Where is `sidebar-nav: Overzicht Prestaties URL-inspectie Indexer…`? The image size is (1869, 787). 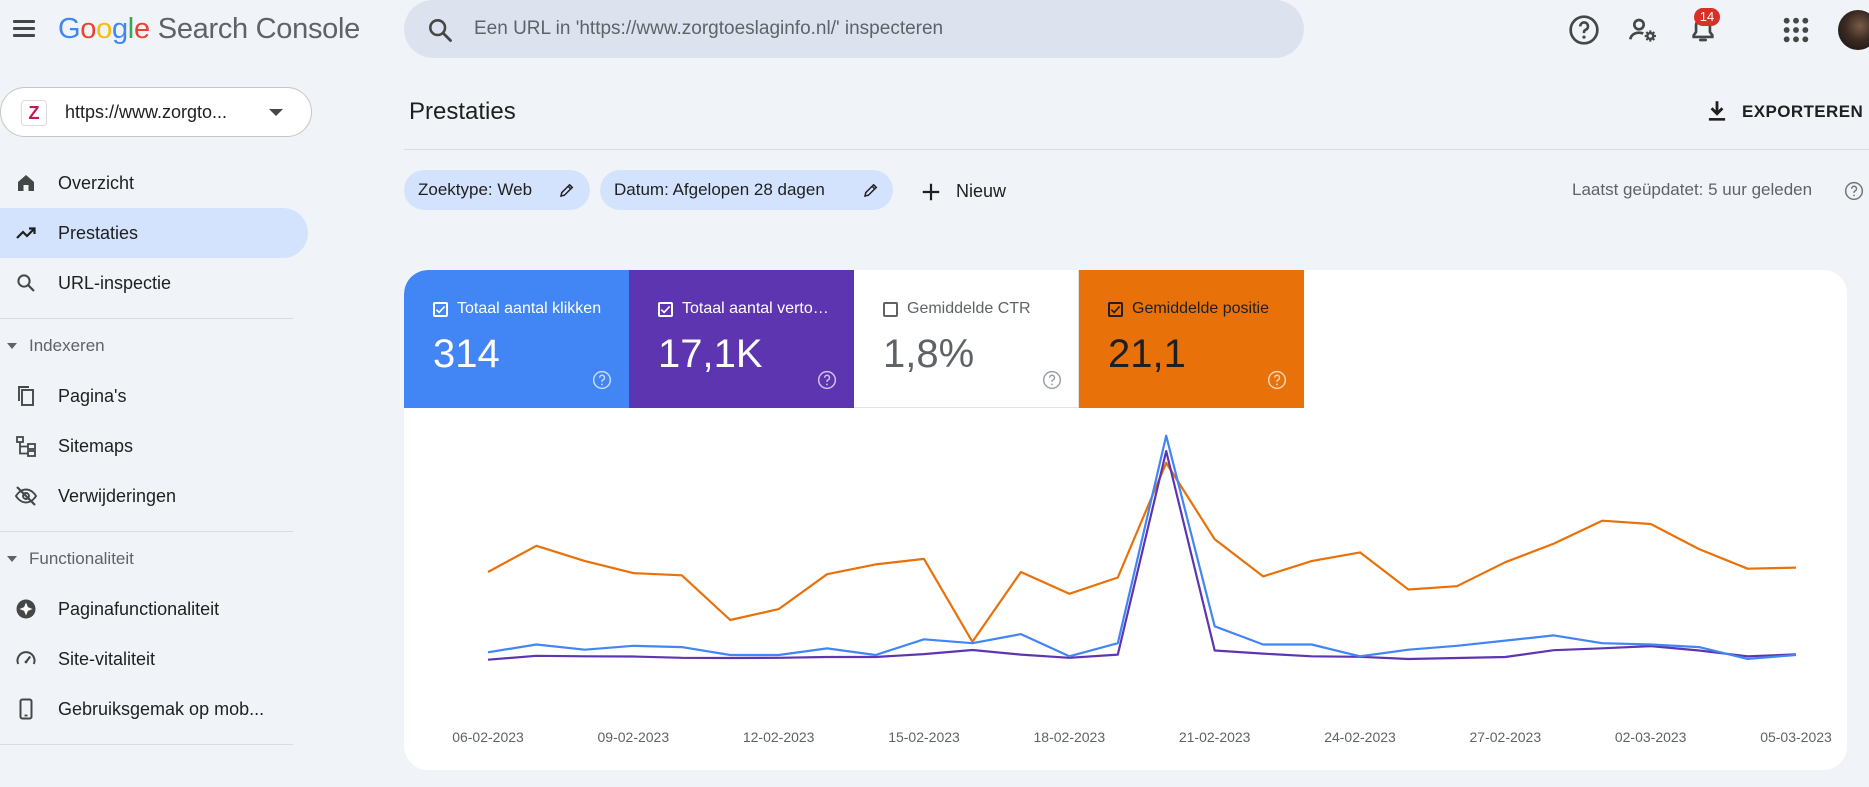 sidebar-nav: Overzicht Prestaties URL-inspectie Indexer… is located at coordinates (155, 451).